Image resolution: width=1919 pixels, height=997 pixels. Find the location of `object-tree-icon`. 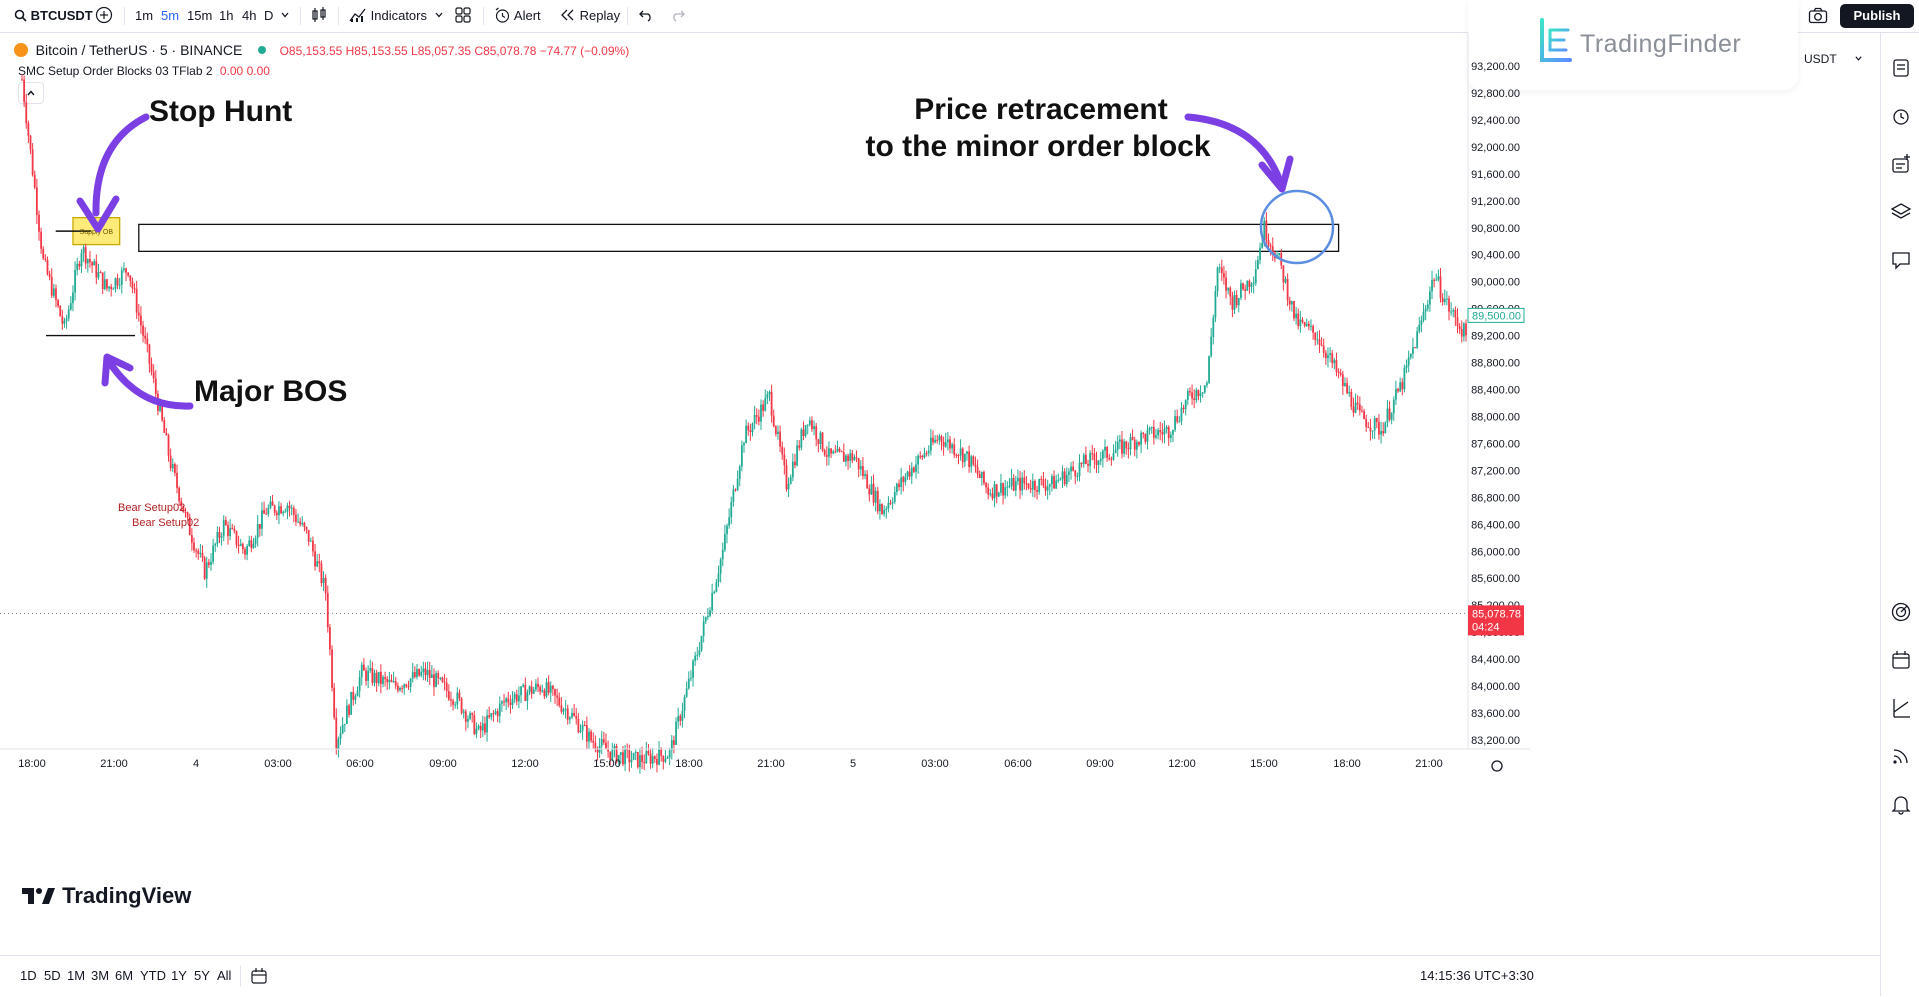

object-tree-icon is located at coordinates (1901, 164).